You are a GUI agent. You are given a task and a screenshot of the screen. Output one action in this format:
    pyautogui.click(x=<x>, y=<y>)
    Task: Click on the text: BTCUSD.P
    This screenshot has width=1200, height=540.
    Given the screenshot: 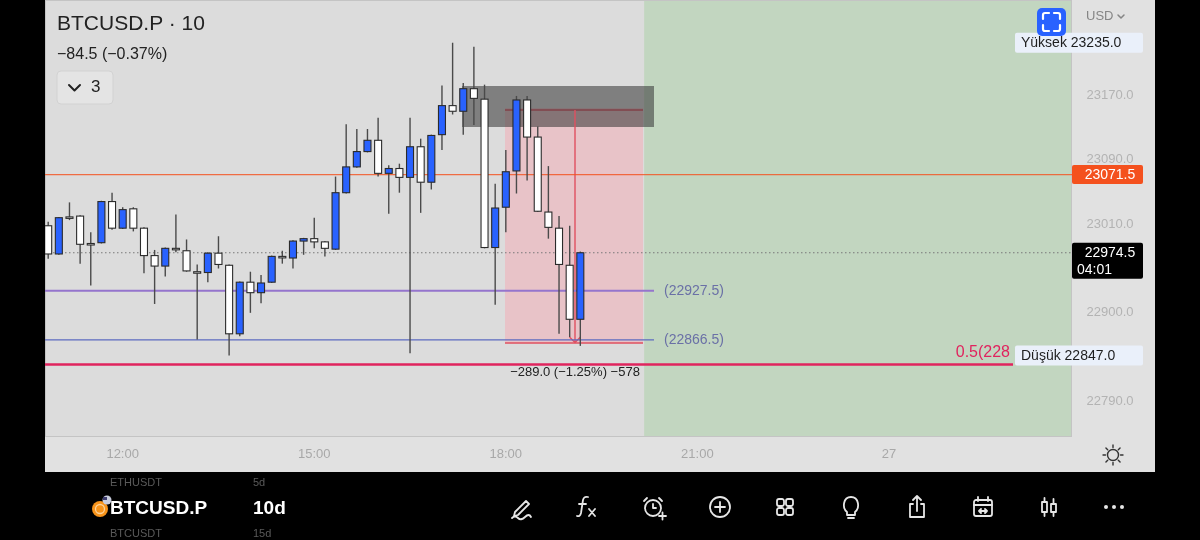 What is the action you would take?
    pyautogui.click(x=159, y=507)
    